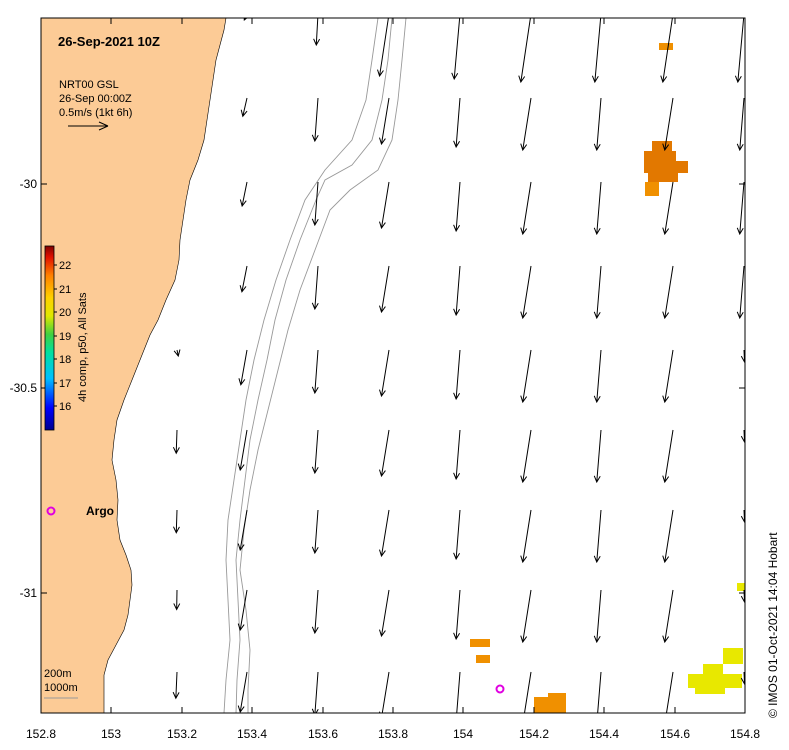 This screenshot has width=789, height=750. Describe the element at coordinates (41, 734) in the screenshot. I see `x-tick-label: 152.8` at that location.